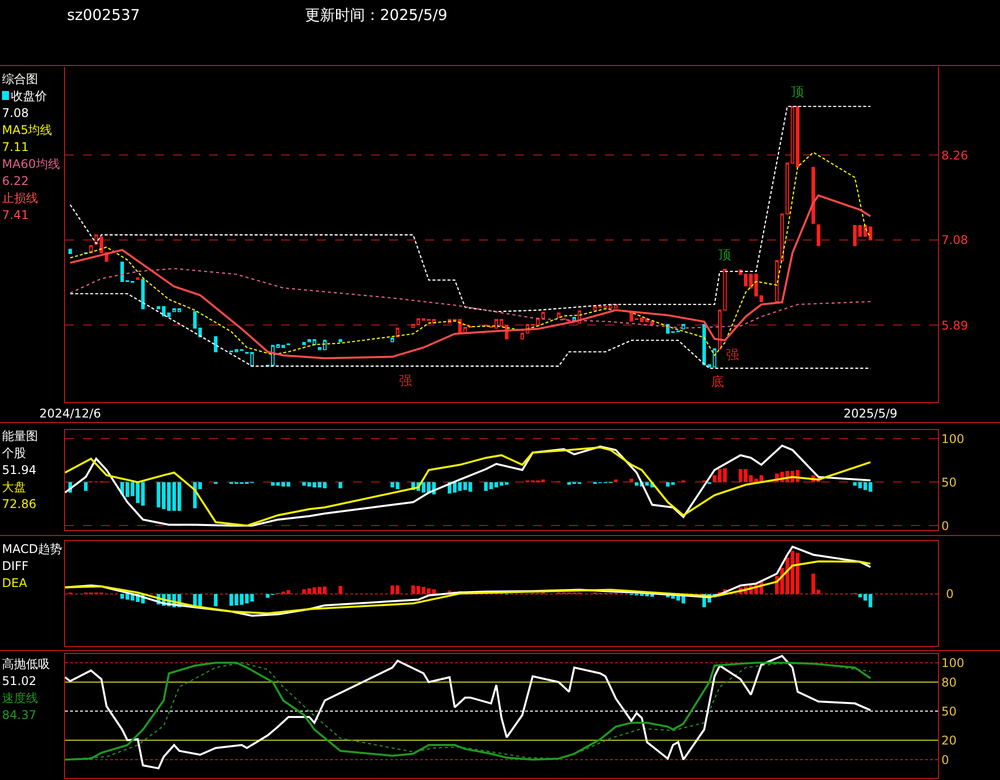 This screenshot has height=780, width=1000. What do you see at coordinates (20, 707) in the screenshot?
I see `text: 速度线 84.37` at bounding box center [20, 707].